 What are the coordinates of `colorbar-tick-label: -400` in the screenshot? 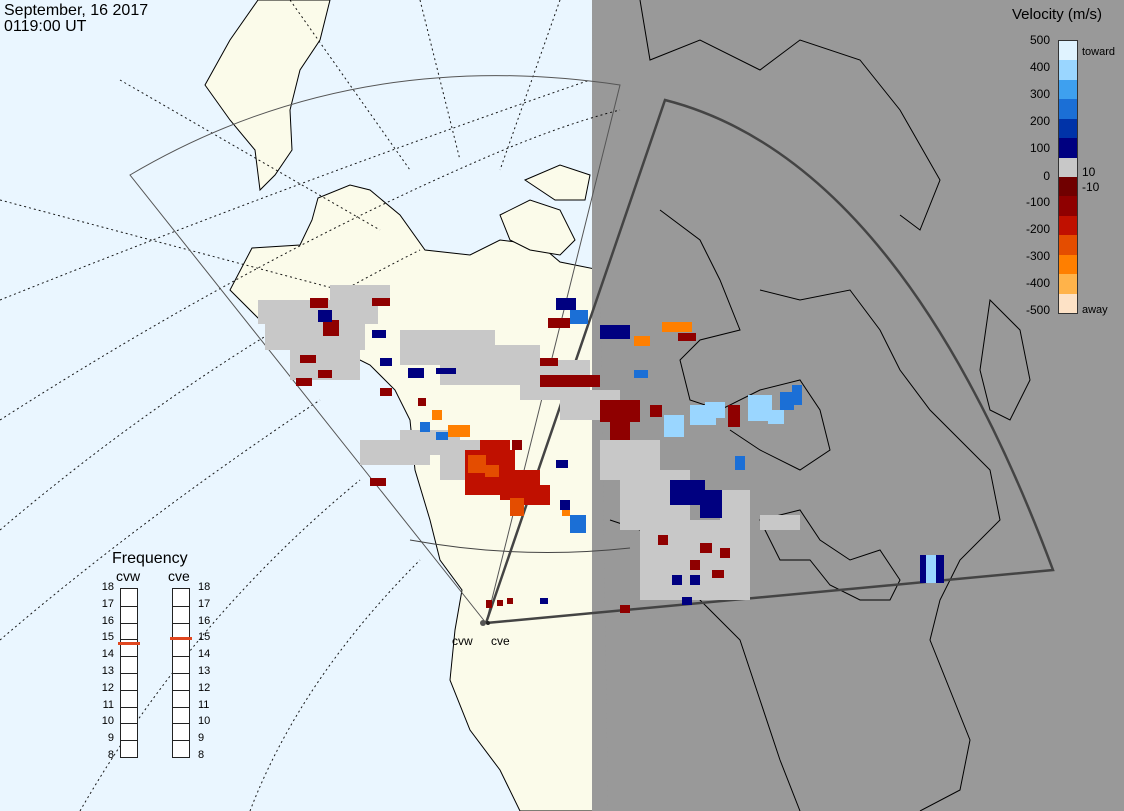 It's located at (1037, 283).